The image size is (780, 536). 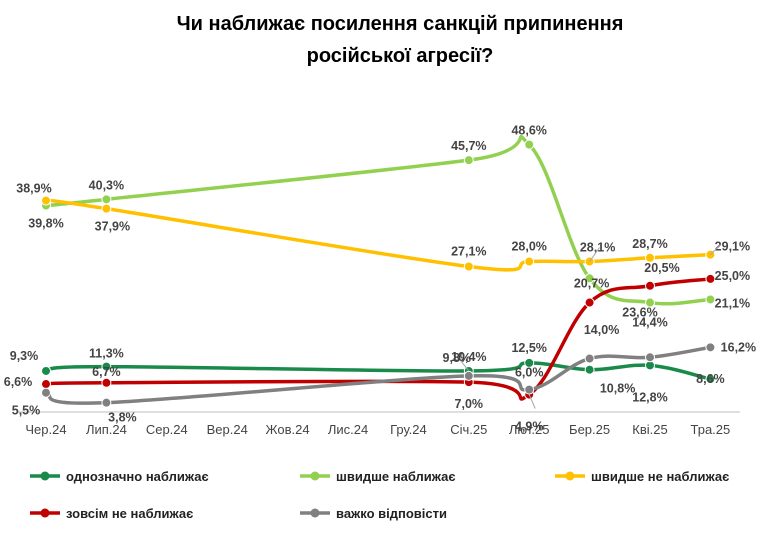 I want to click on data-label: 6,7%, so click(x=106, y=372).